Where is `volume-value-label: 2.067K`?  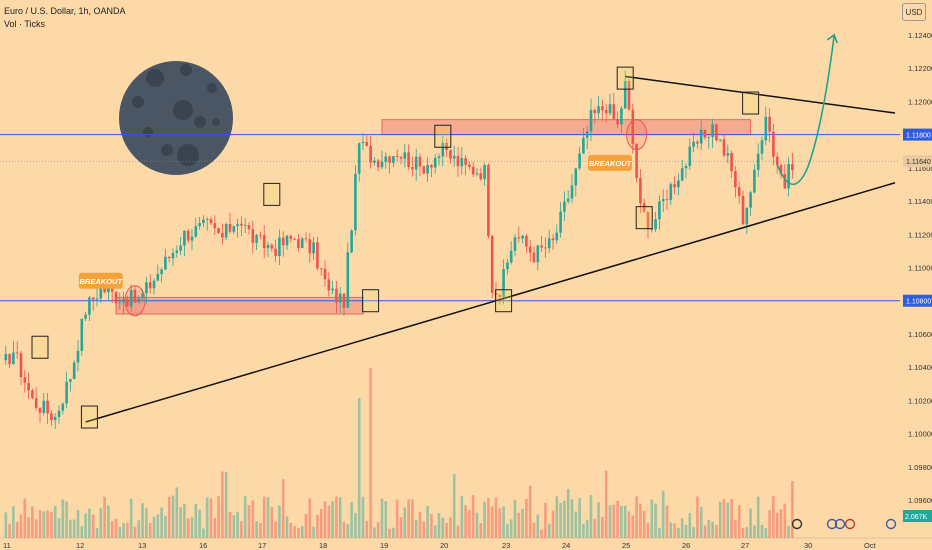 volume-value-label: 2.067K is located at coordinates (916, 517).